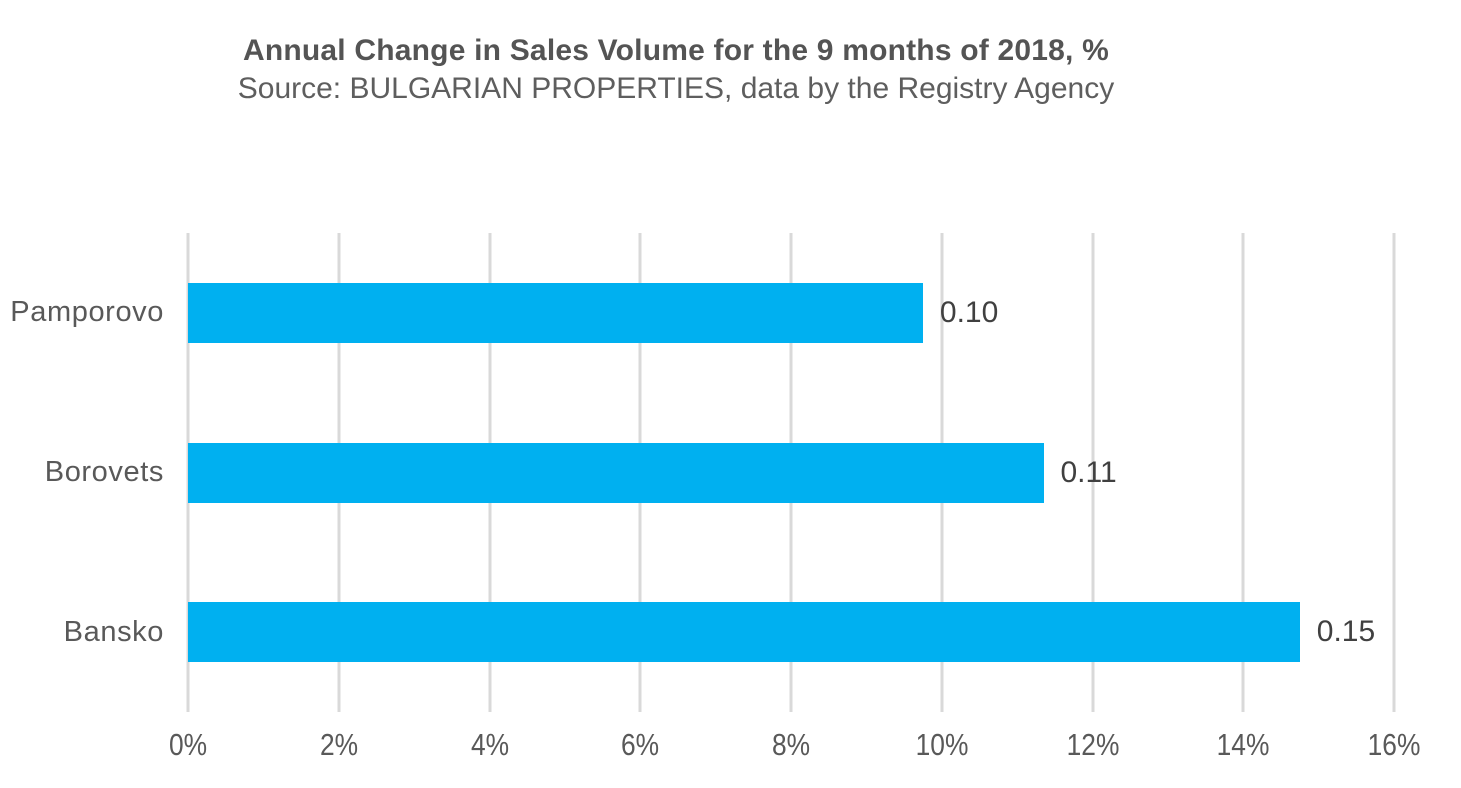  I want to click on bar-pamporovo, so click(555, 312).